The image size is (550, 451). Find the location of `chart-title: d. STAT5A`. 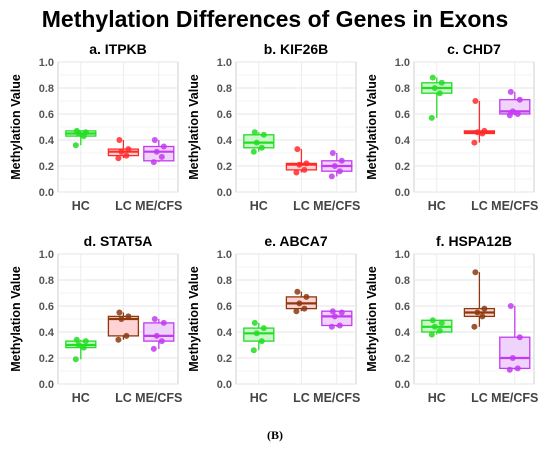

chart-title: d. STAT5A is located at coordinates (118, 241).